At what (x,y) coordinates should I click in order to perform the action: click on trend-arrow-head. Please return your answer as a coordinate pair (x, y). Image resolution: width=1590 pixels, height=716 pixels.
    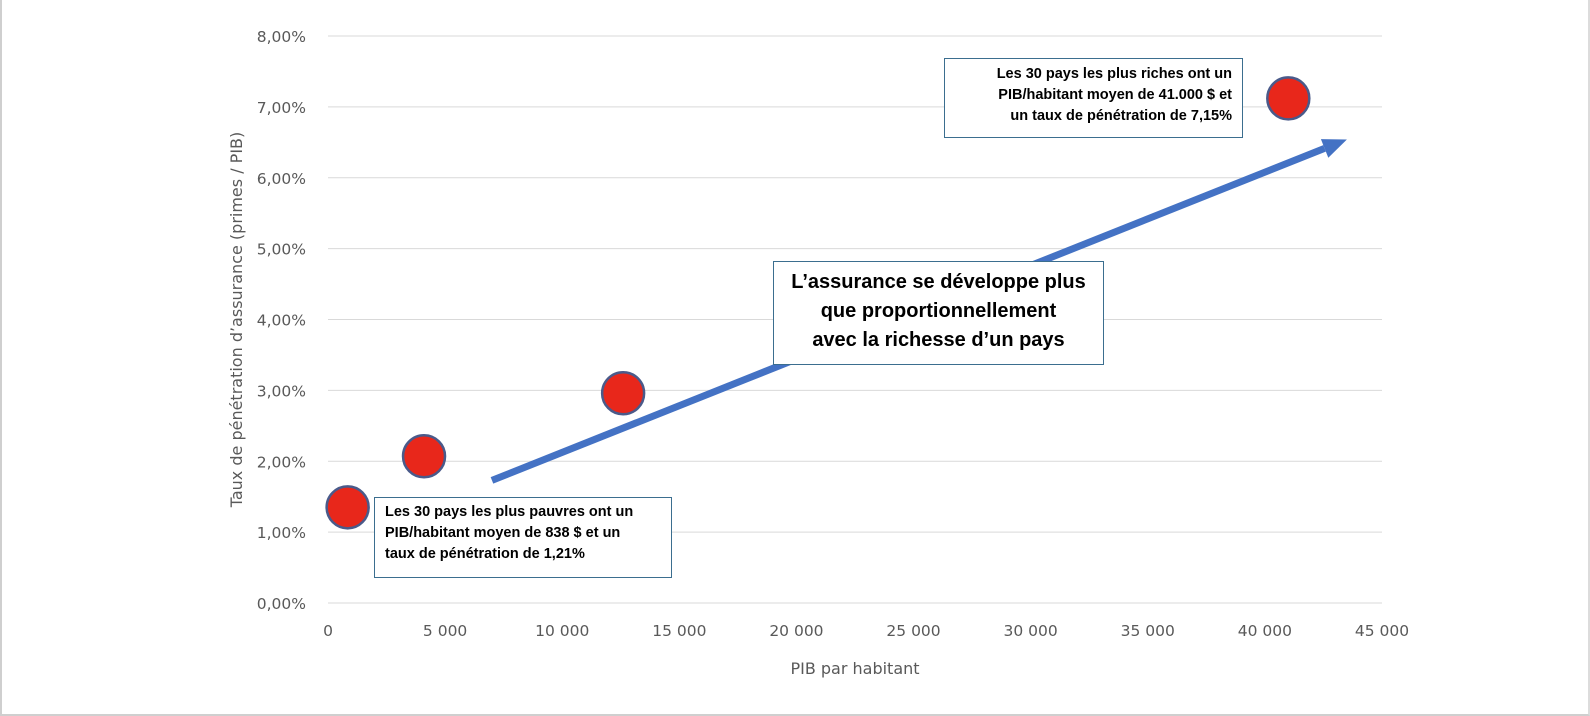
    Looking at the image, I should click on (1333, 148).